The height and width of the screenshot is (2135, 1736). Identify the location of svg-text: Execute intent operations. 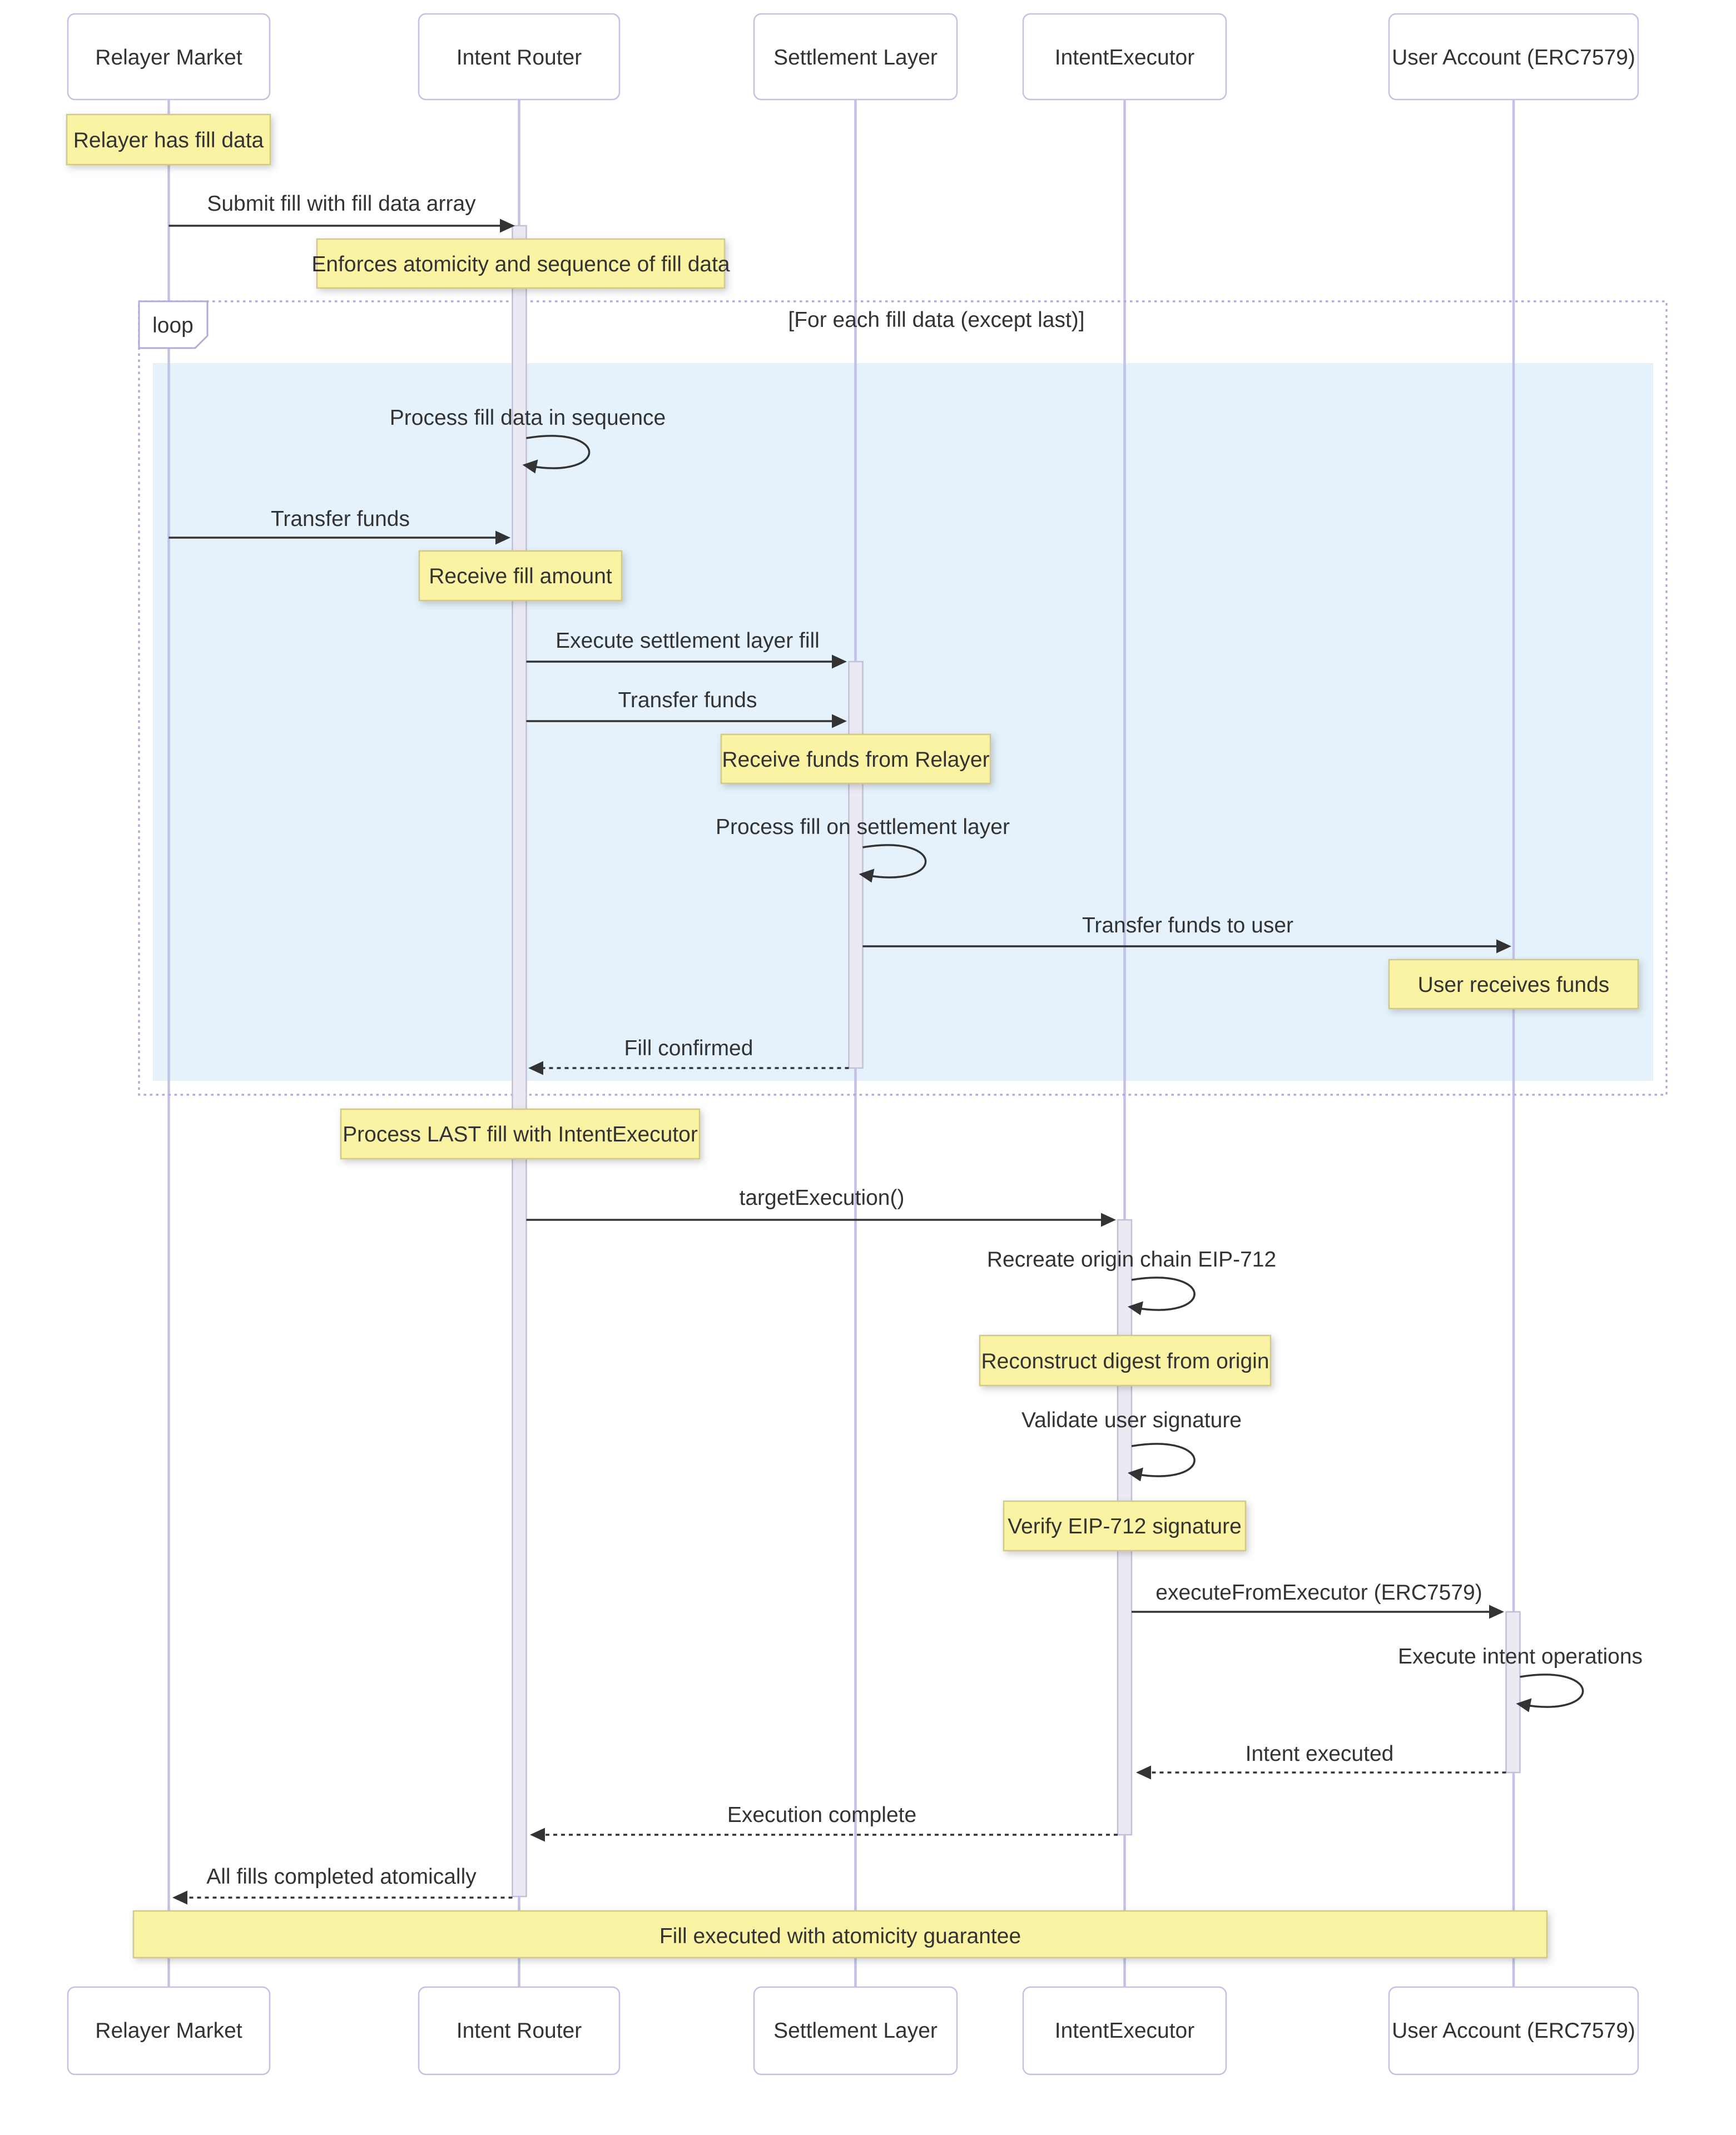
(1521, 1657).